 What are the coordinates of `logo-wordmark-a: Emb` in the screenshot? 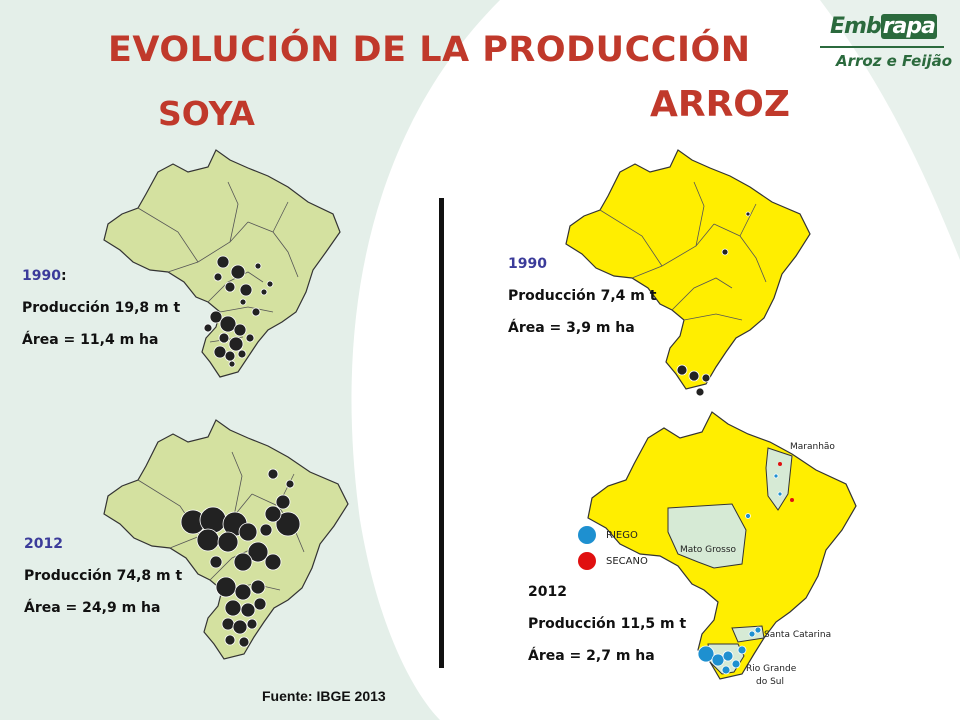 It's located at (856, 26).